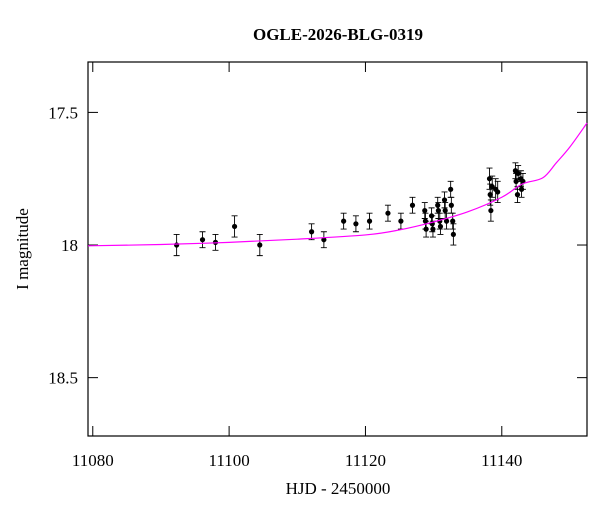 Image resolution: width=600 pixels, height=512 pixels. I want to click on y-tick-label: 18.5, so click(63, 378).